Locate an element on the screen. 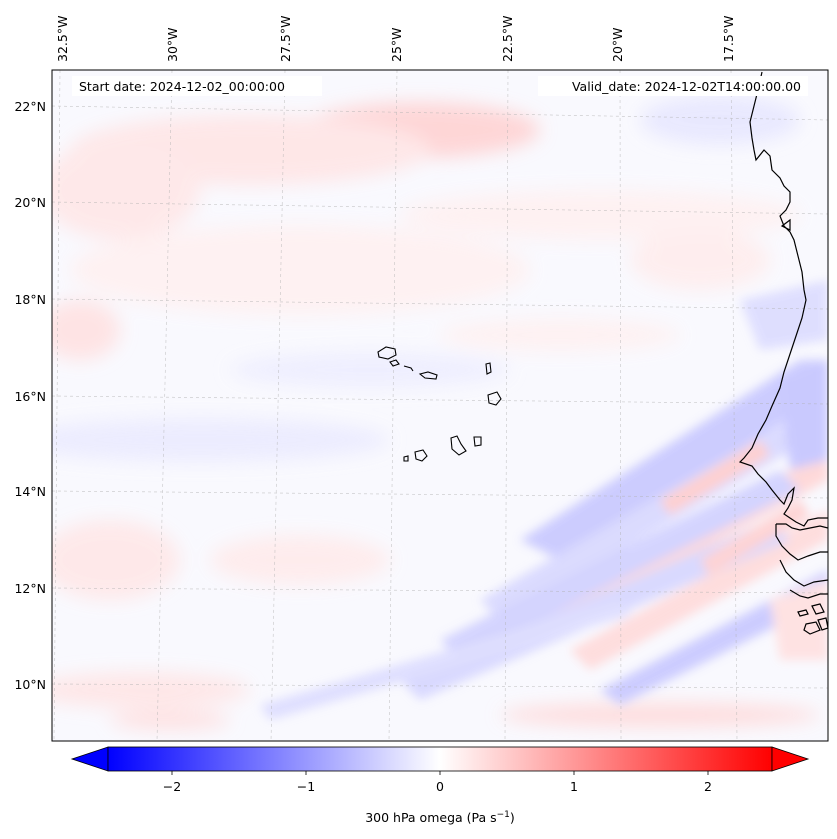  colorbar-tick-2: 2 is located at coordinates (708, 786).